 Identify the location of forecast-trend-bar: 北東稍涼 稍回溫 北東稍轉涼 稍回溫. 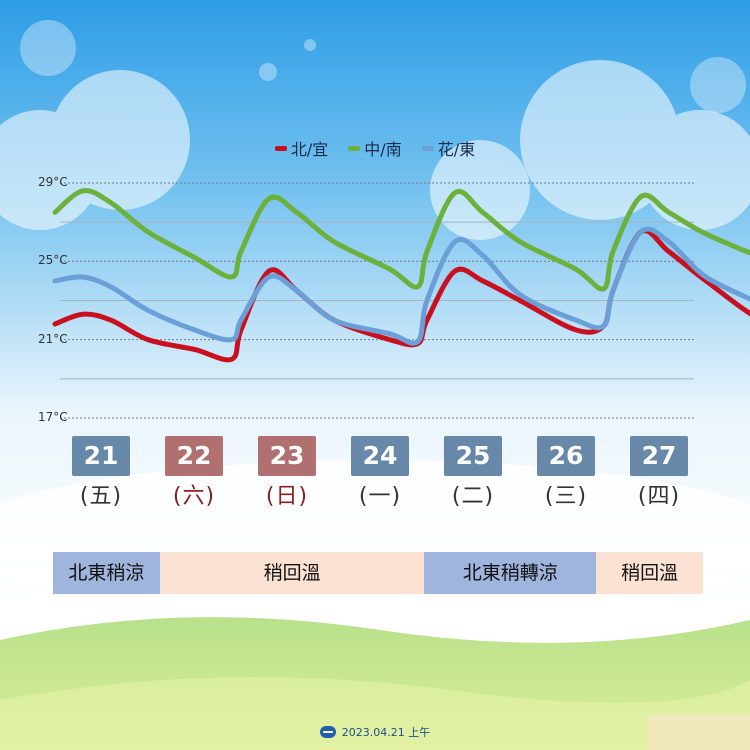
(378, 573).